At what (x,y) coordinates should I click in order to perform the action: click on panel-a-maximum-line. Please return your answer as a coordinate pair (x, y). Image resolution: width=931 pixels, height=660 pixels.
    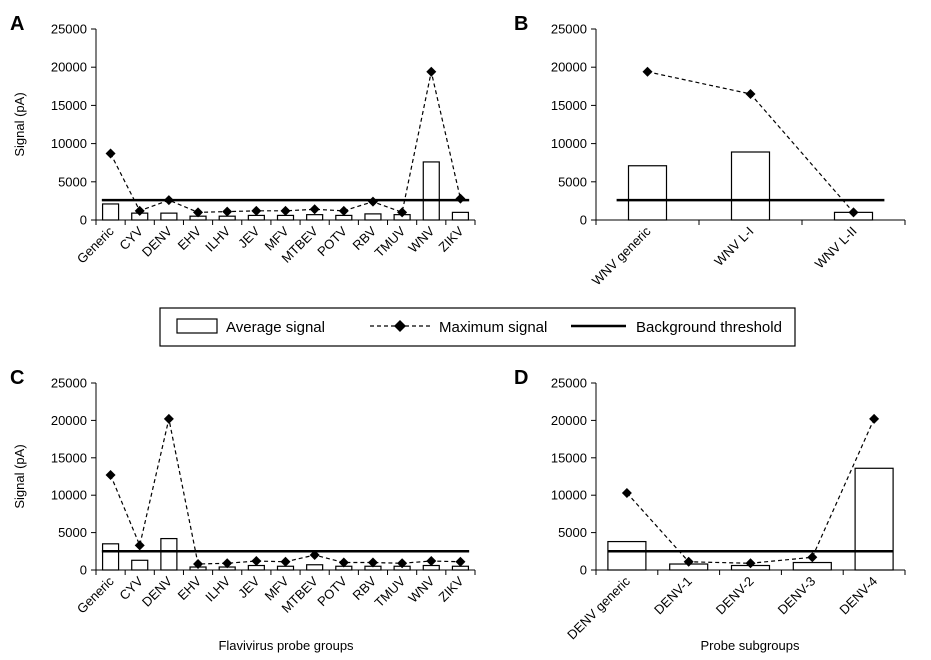
    Looking at the image, I should click on (286, 142).